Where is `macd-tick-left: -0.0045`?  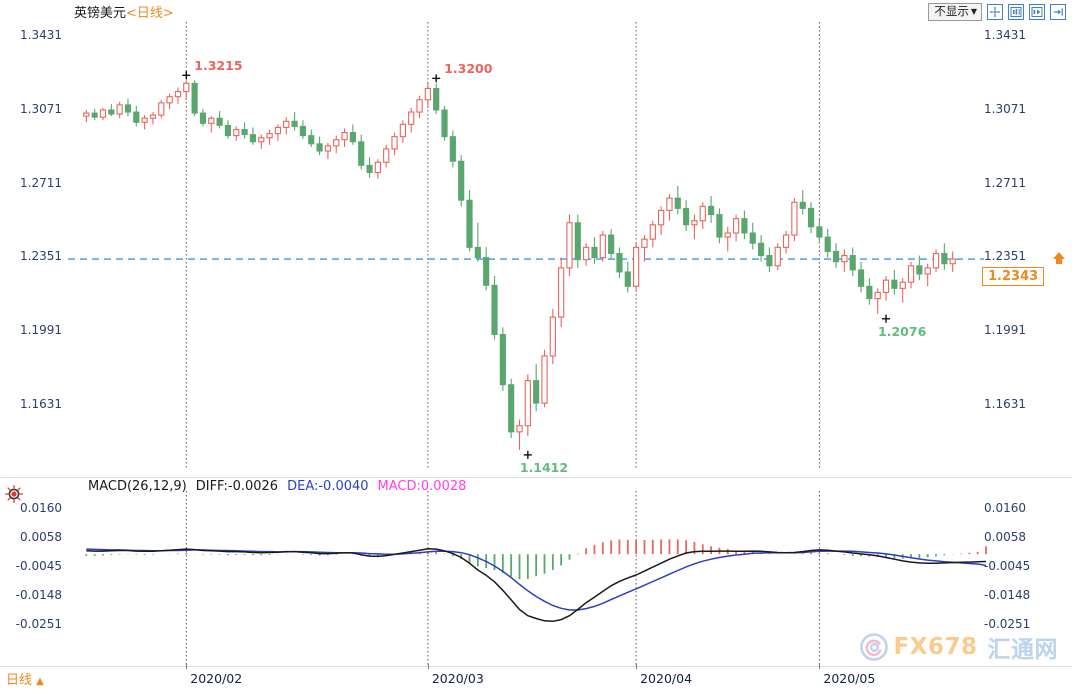
macd-tick-left: -0.0045 is located at coordinates (38, 565).